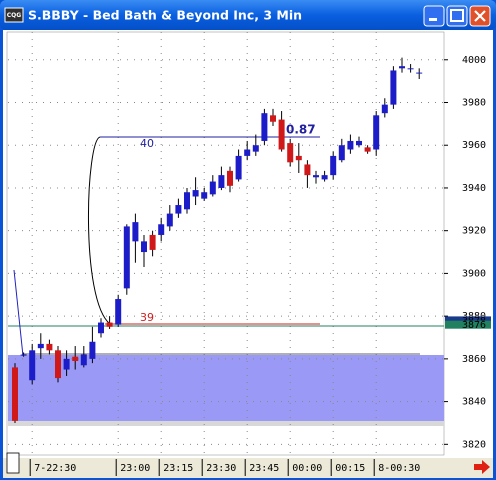 This screenshot has width=496, height=480. I want to click on x-axis-bar, so click(248, 468).